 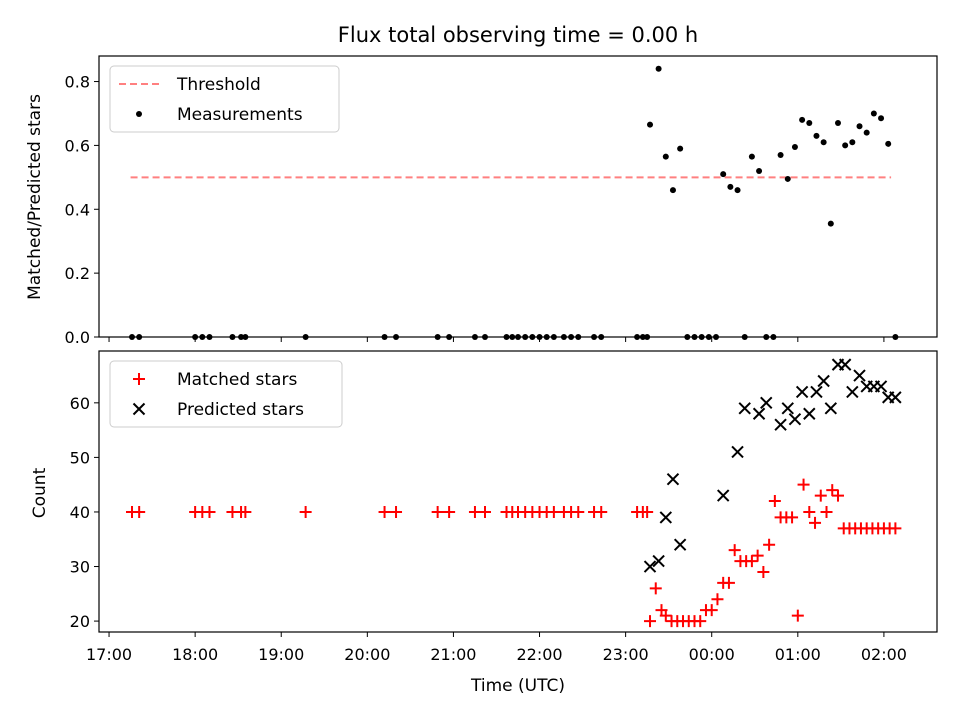 What do you see at coordinates (240, 410) in the screenshot?
I see `legend-label: Predicted stars` at bounding box center [240, 410].